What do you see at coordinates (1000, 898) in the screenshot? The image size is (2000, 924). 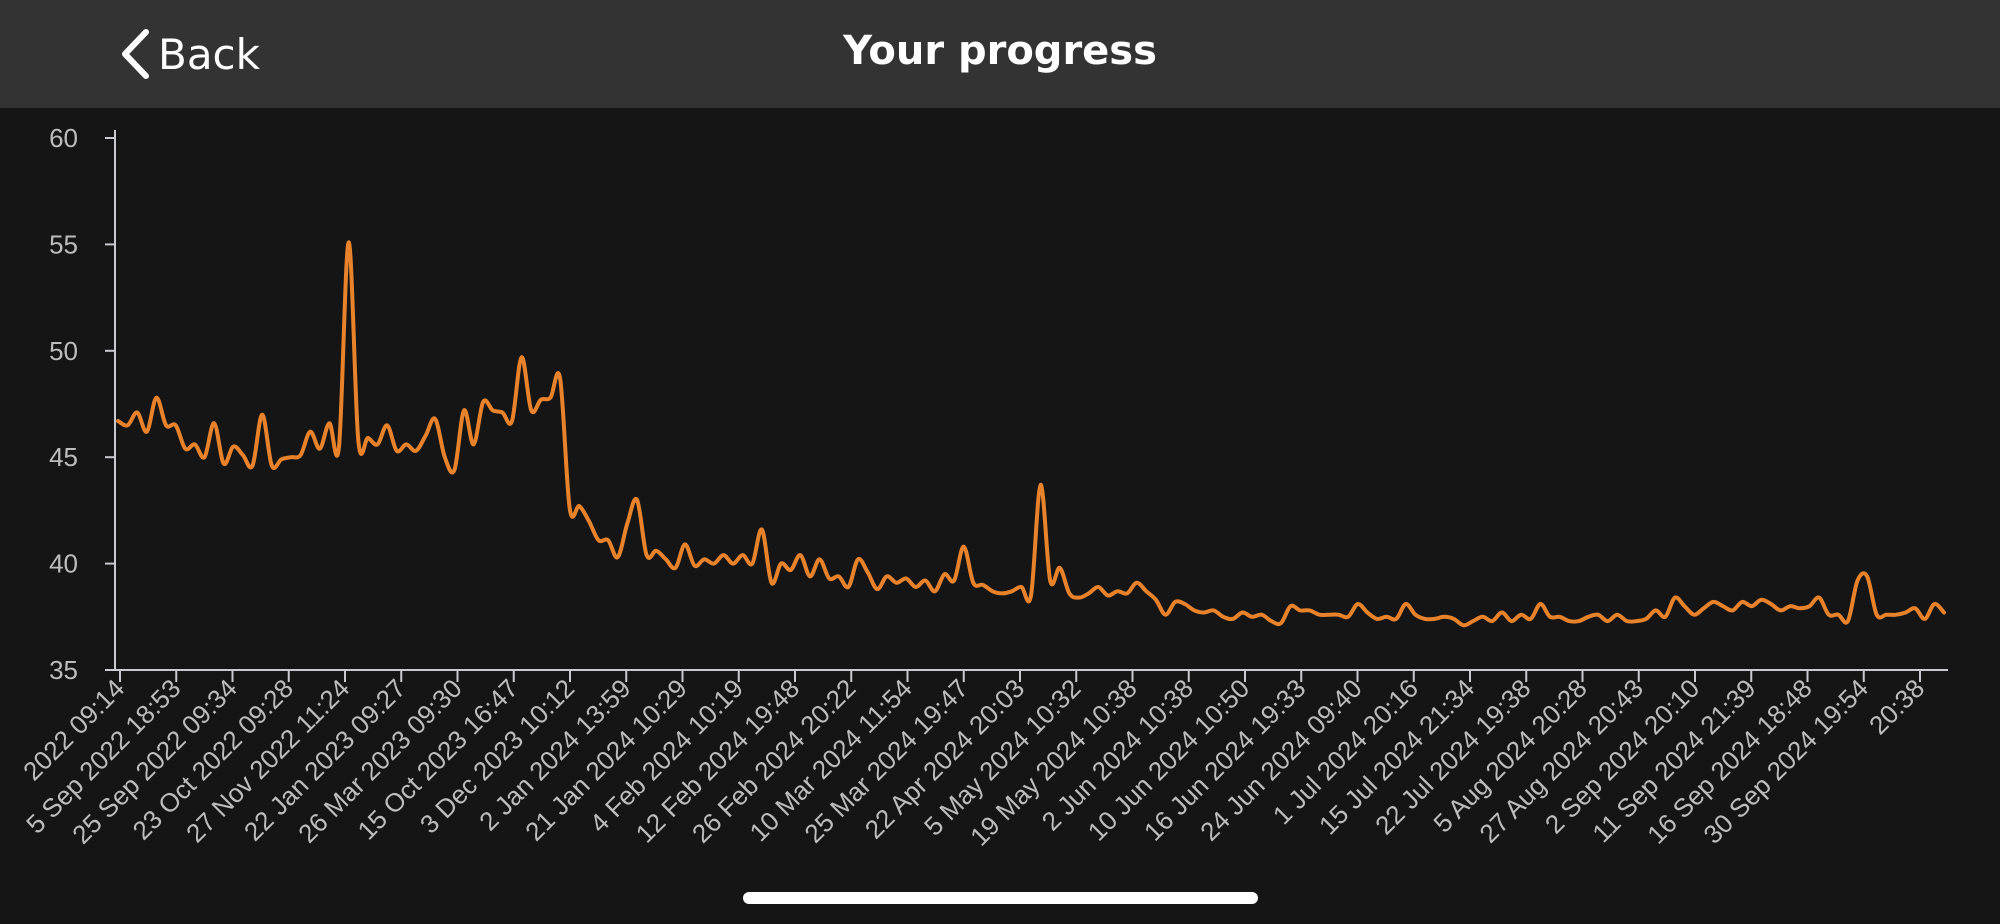 I see `home-indicator` at bounding box center [1000, 898].